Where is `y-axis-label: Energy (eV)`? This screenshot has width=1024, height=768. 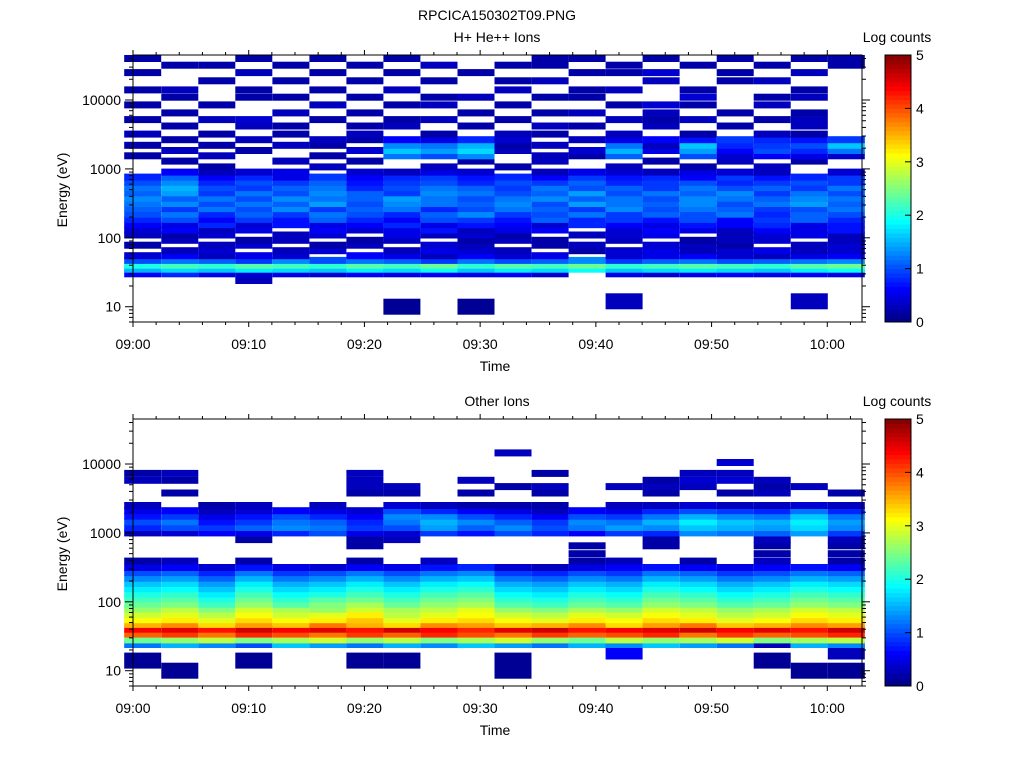
y-axis-label: Energy (eV) is located at coordinates (62, 190).